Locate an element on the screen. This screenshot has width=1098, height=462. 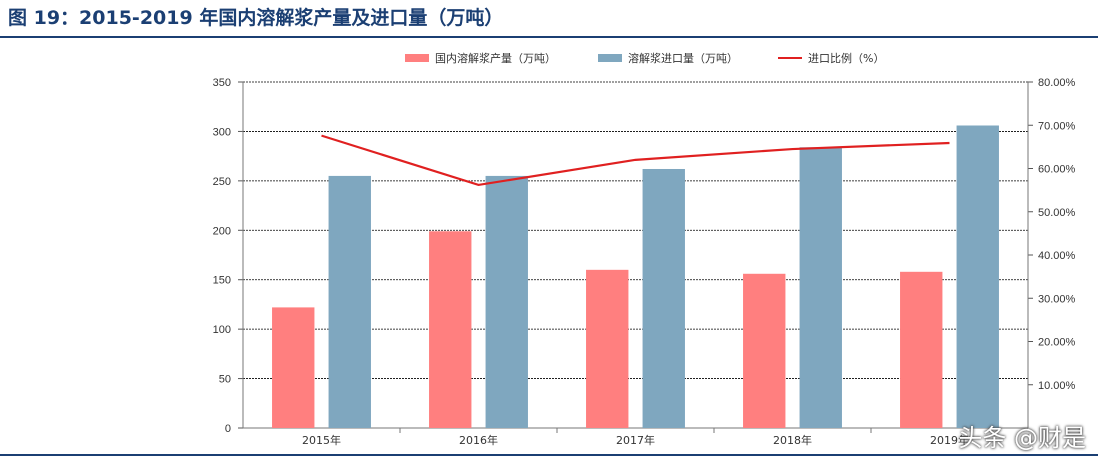
y2-tick-label: 30.00% is located at coordinates (1057, 299).